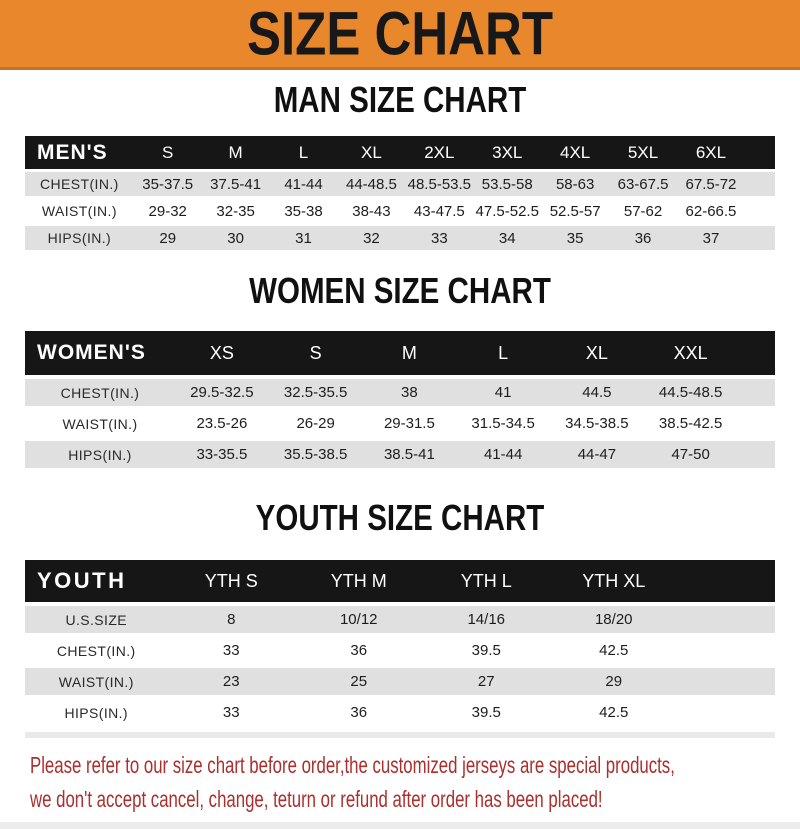 This screenshot has height=829, width=800. Describe the element at coordinates (643, 184) in the screenshot. I see `measurement-value: 63-67.5` at that location.